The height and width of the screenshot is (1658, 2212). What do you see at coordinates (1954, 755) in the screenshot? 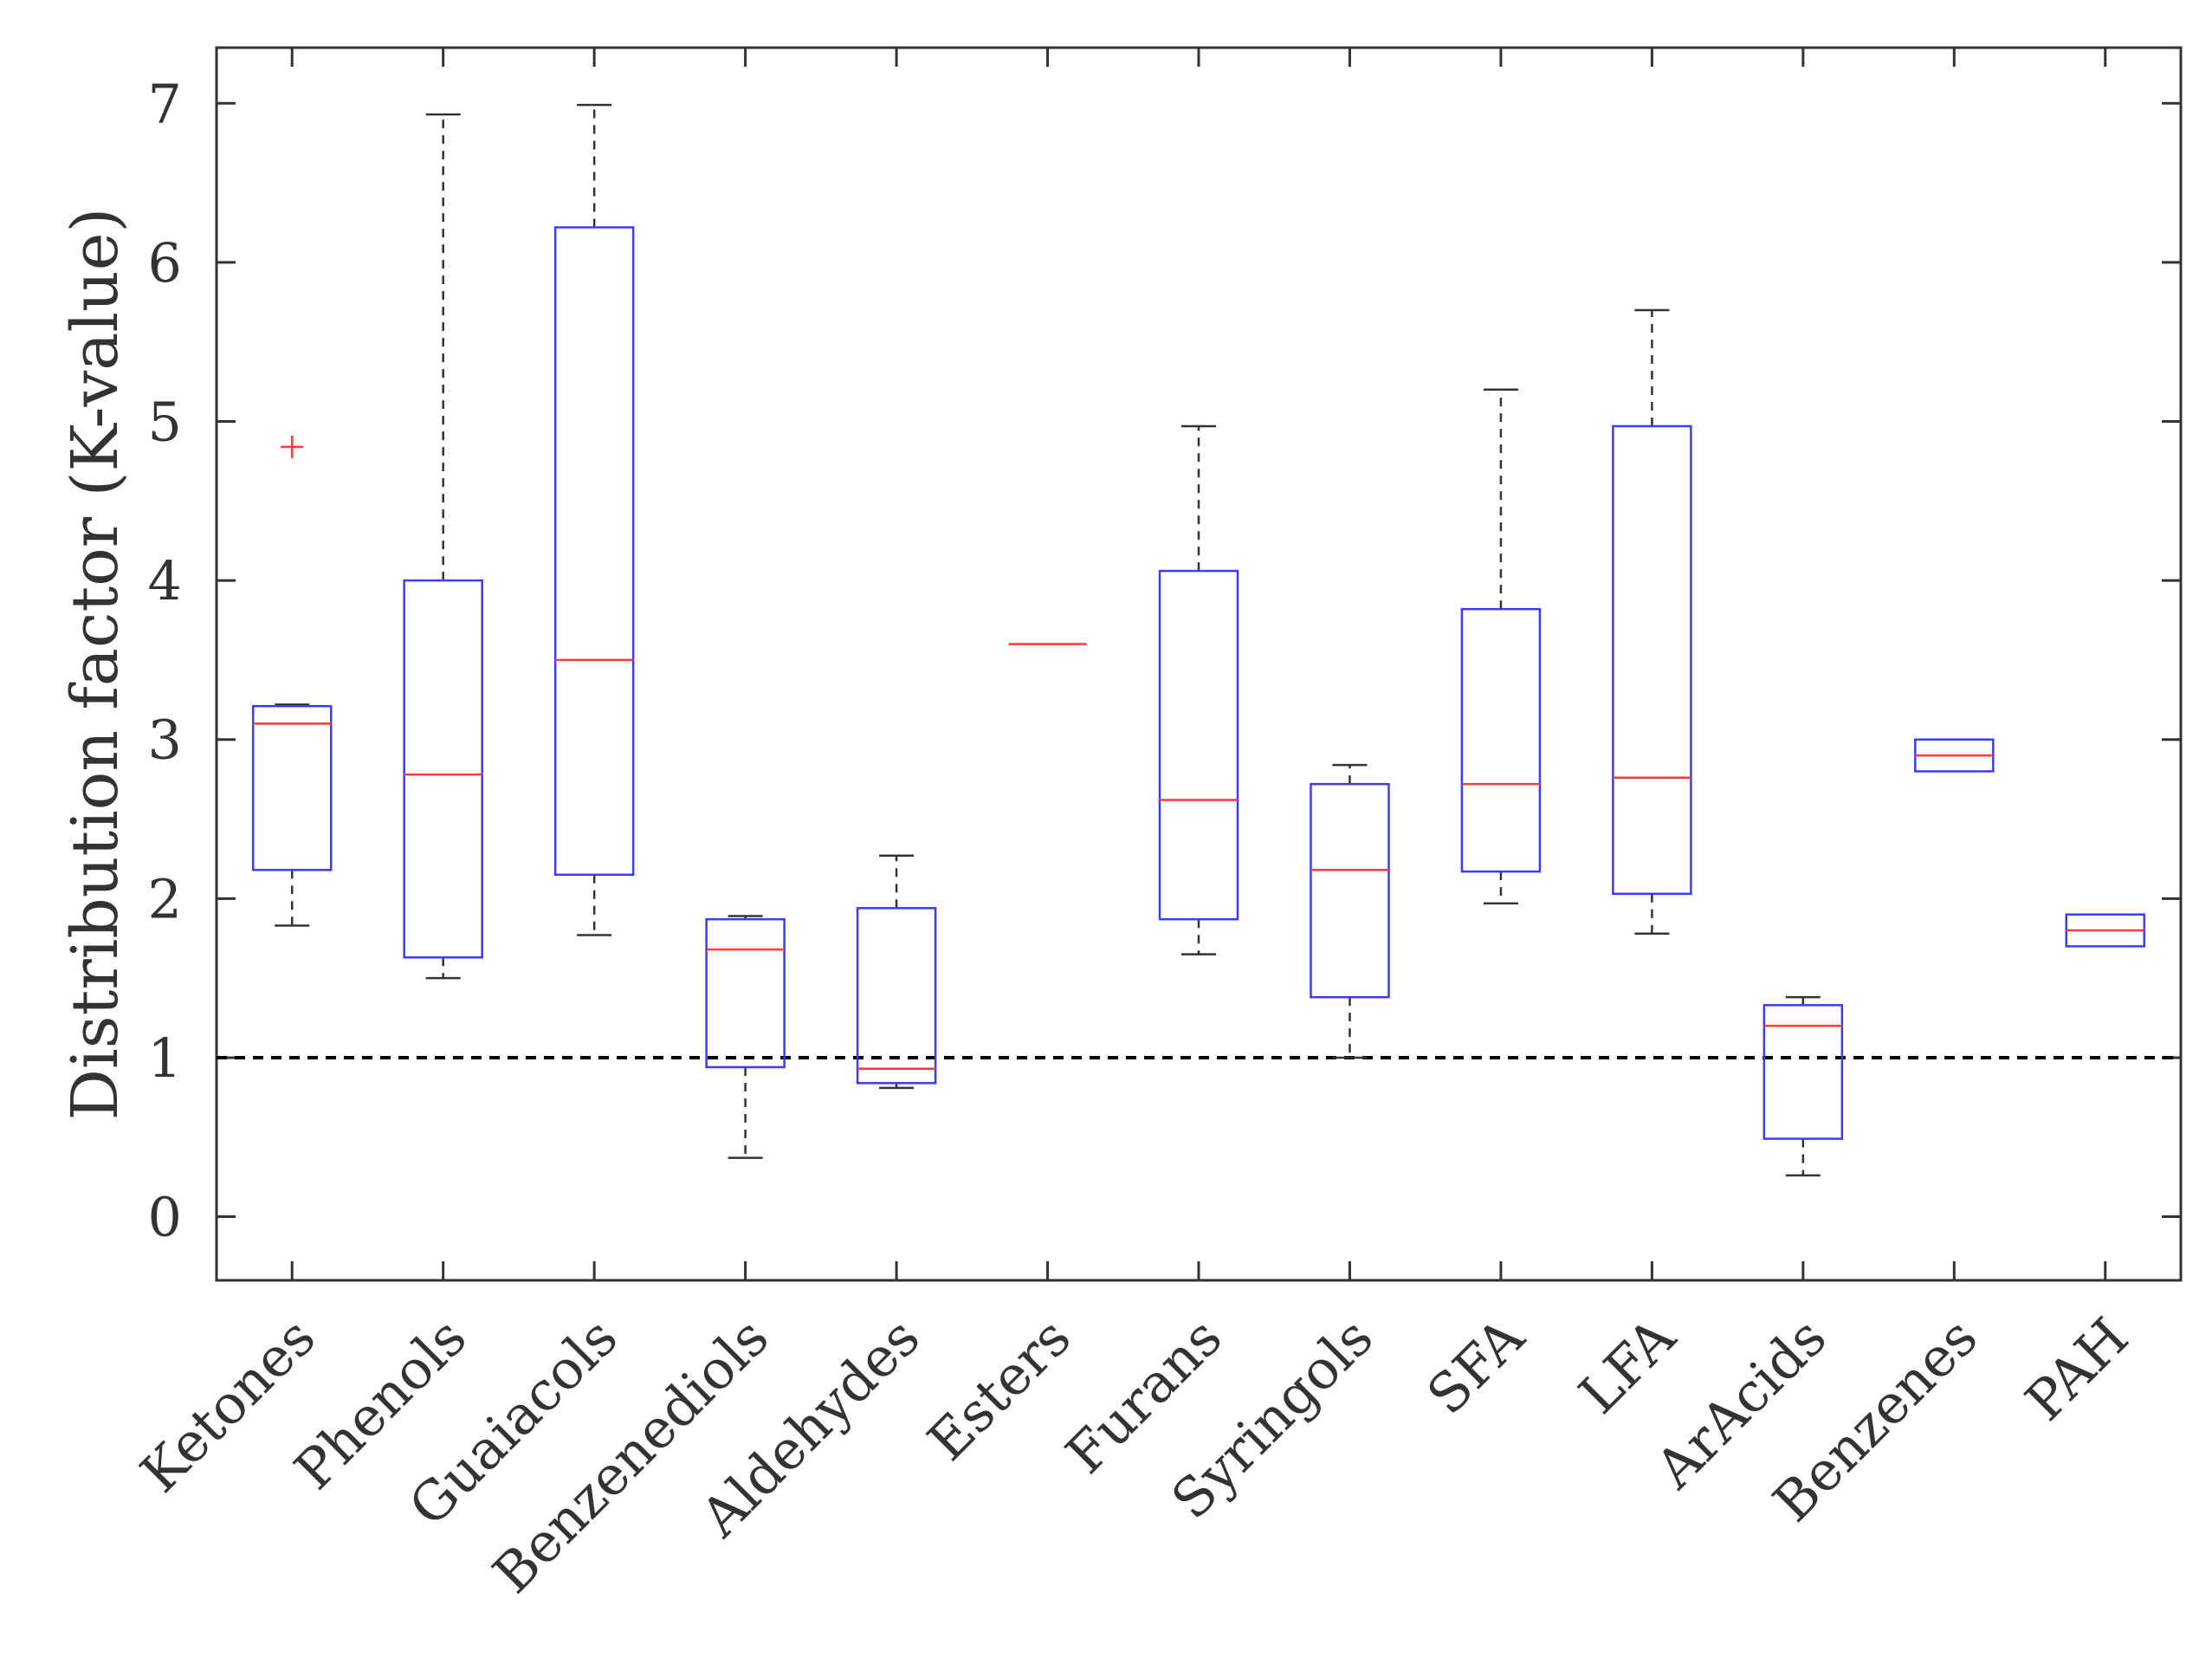
I see `box-benzenes` at bounding box center [1954, 755].